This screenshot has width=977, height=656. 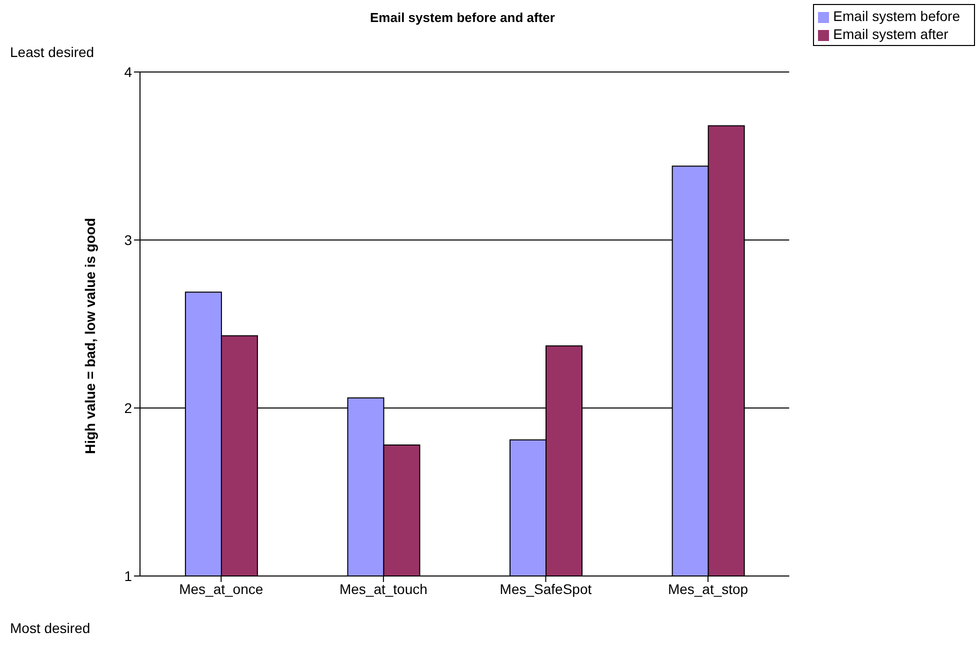 I want to click on text: Least desired, so click(x=52, y=52).